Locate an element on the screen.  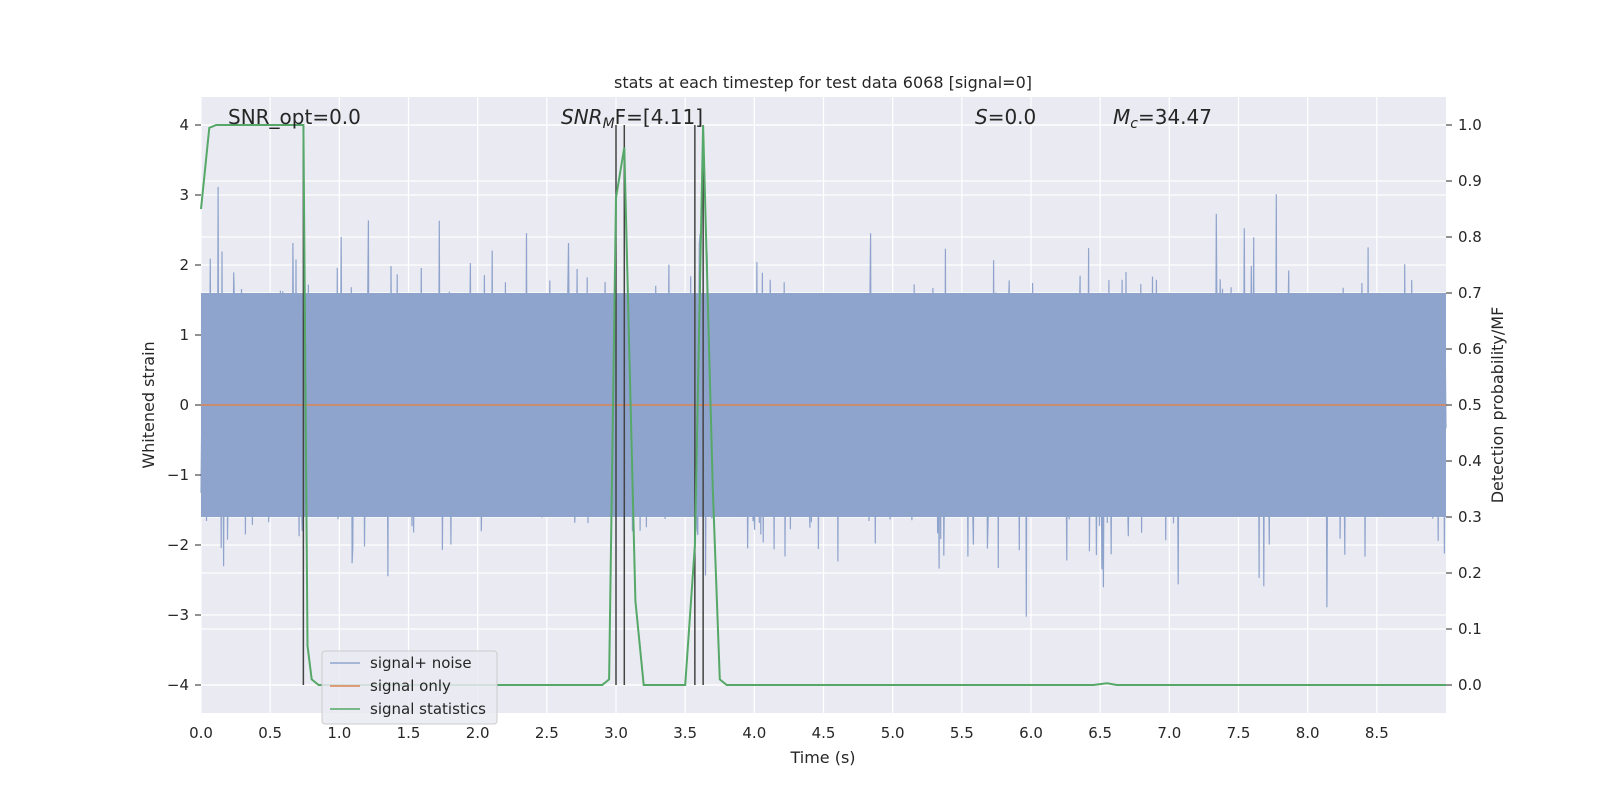
y-tick-label: −4 is located at coordinates (178, 685).